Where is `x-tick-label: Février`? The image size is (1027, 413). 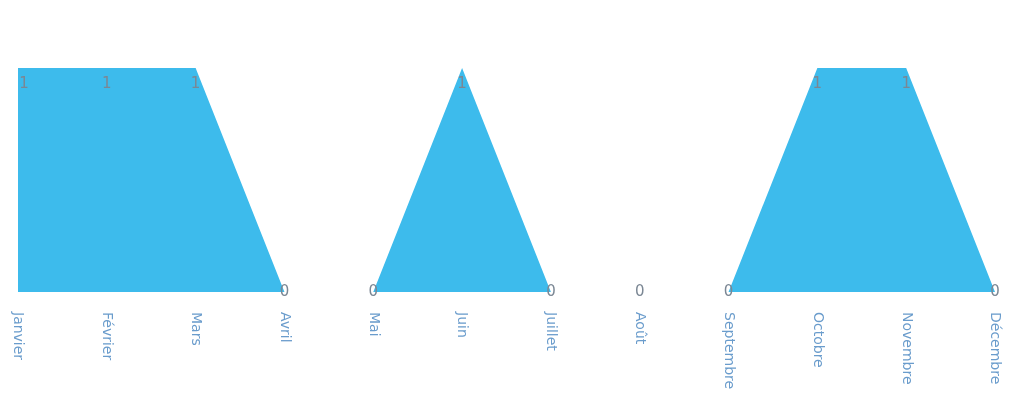
x-tick-label: Février is located at coordinates (108, 336).